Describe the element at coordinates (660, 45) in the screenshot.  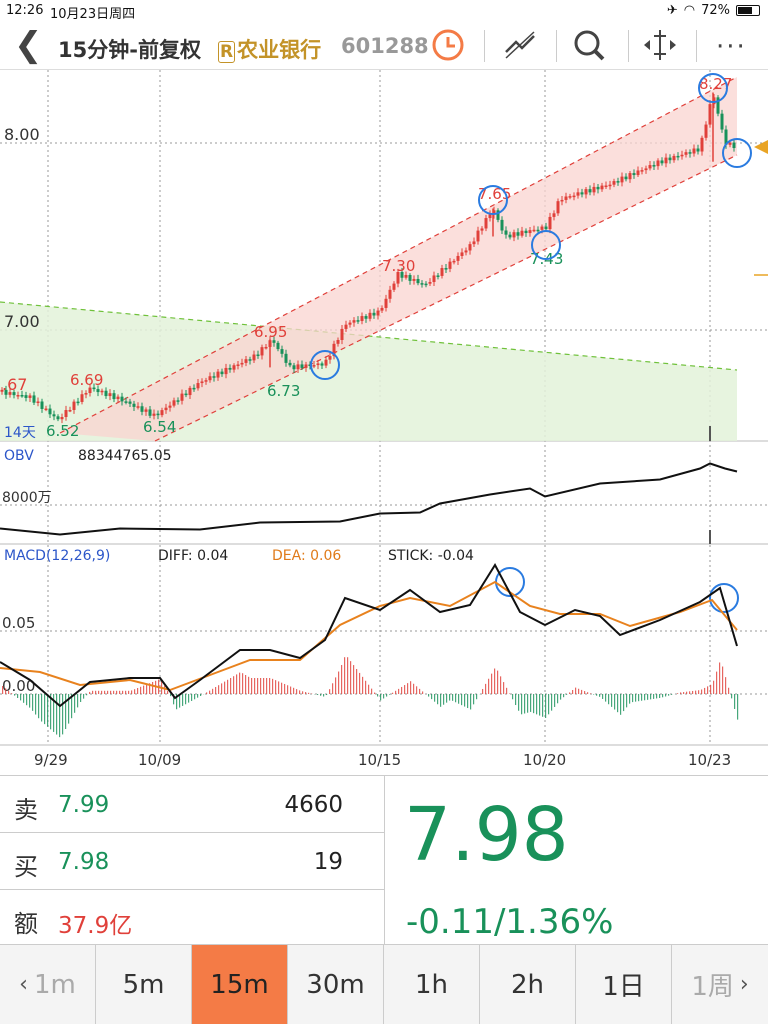
I see `resize-icon` at that location.